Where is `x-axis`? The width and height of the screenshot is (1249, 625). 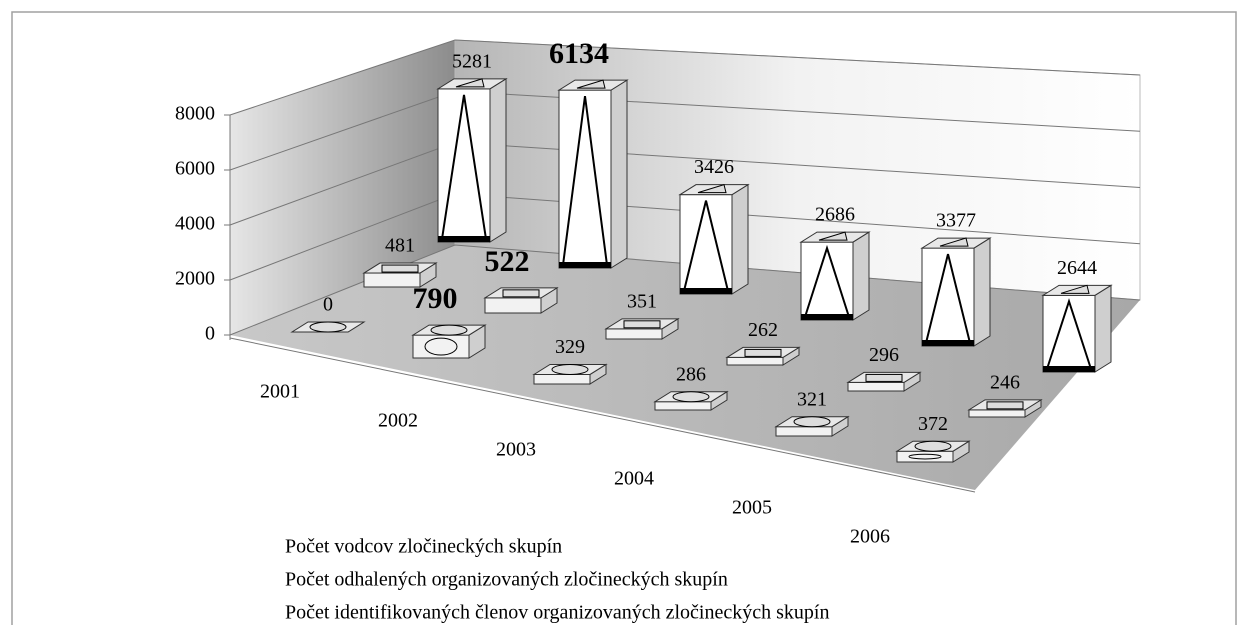
x-axis is located at coordinates (602, 415).